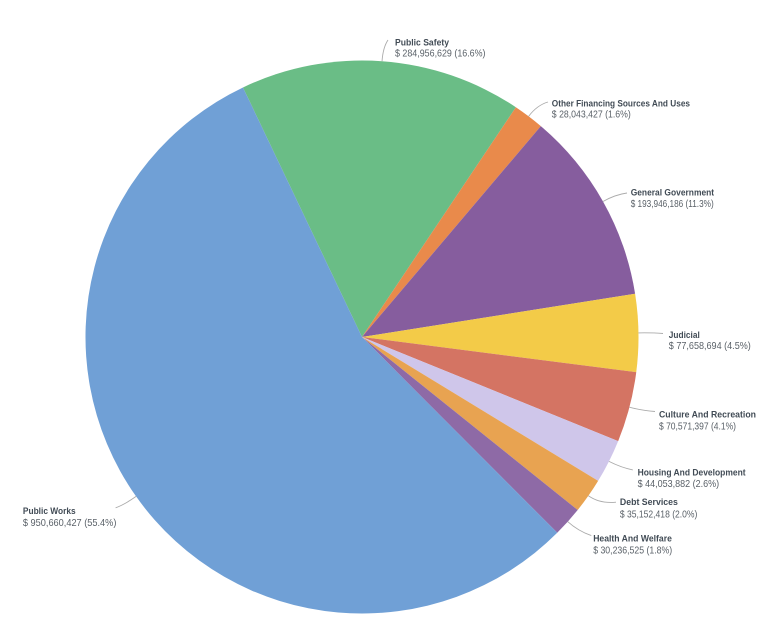  I want to click on svg-text: $ 284,956,629 (16.6%), so click(440, 54).